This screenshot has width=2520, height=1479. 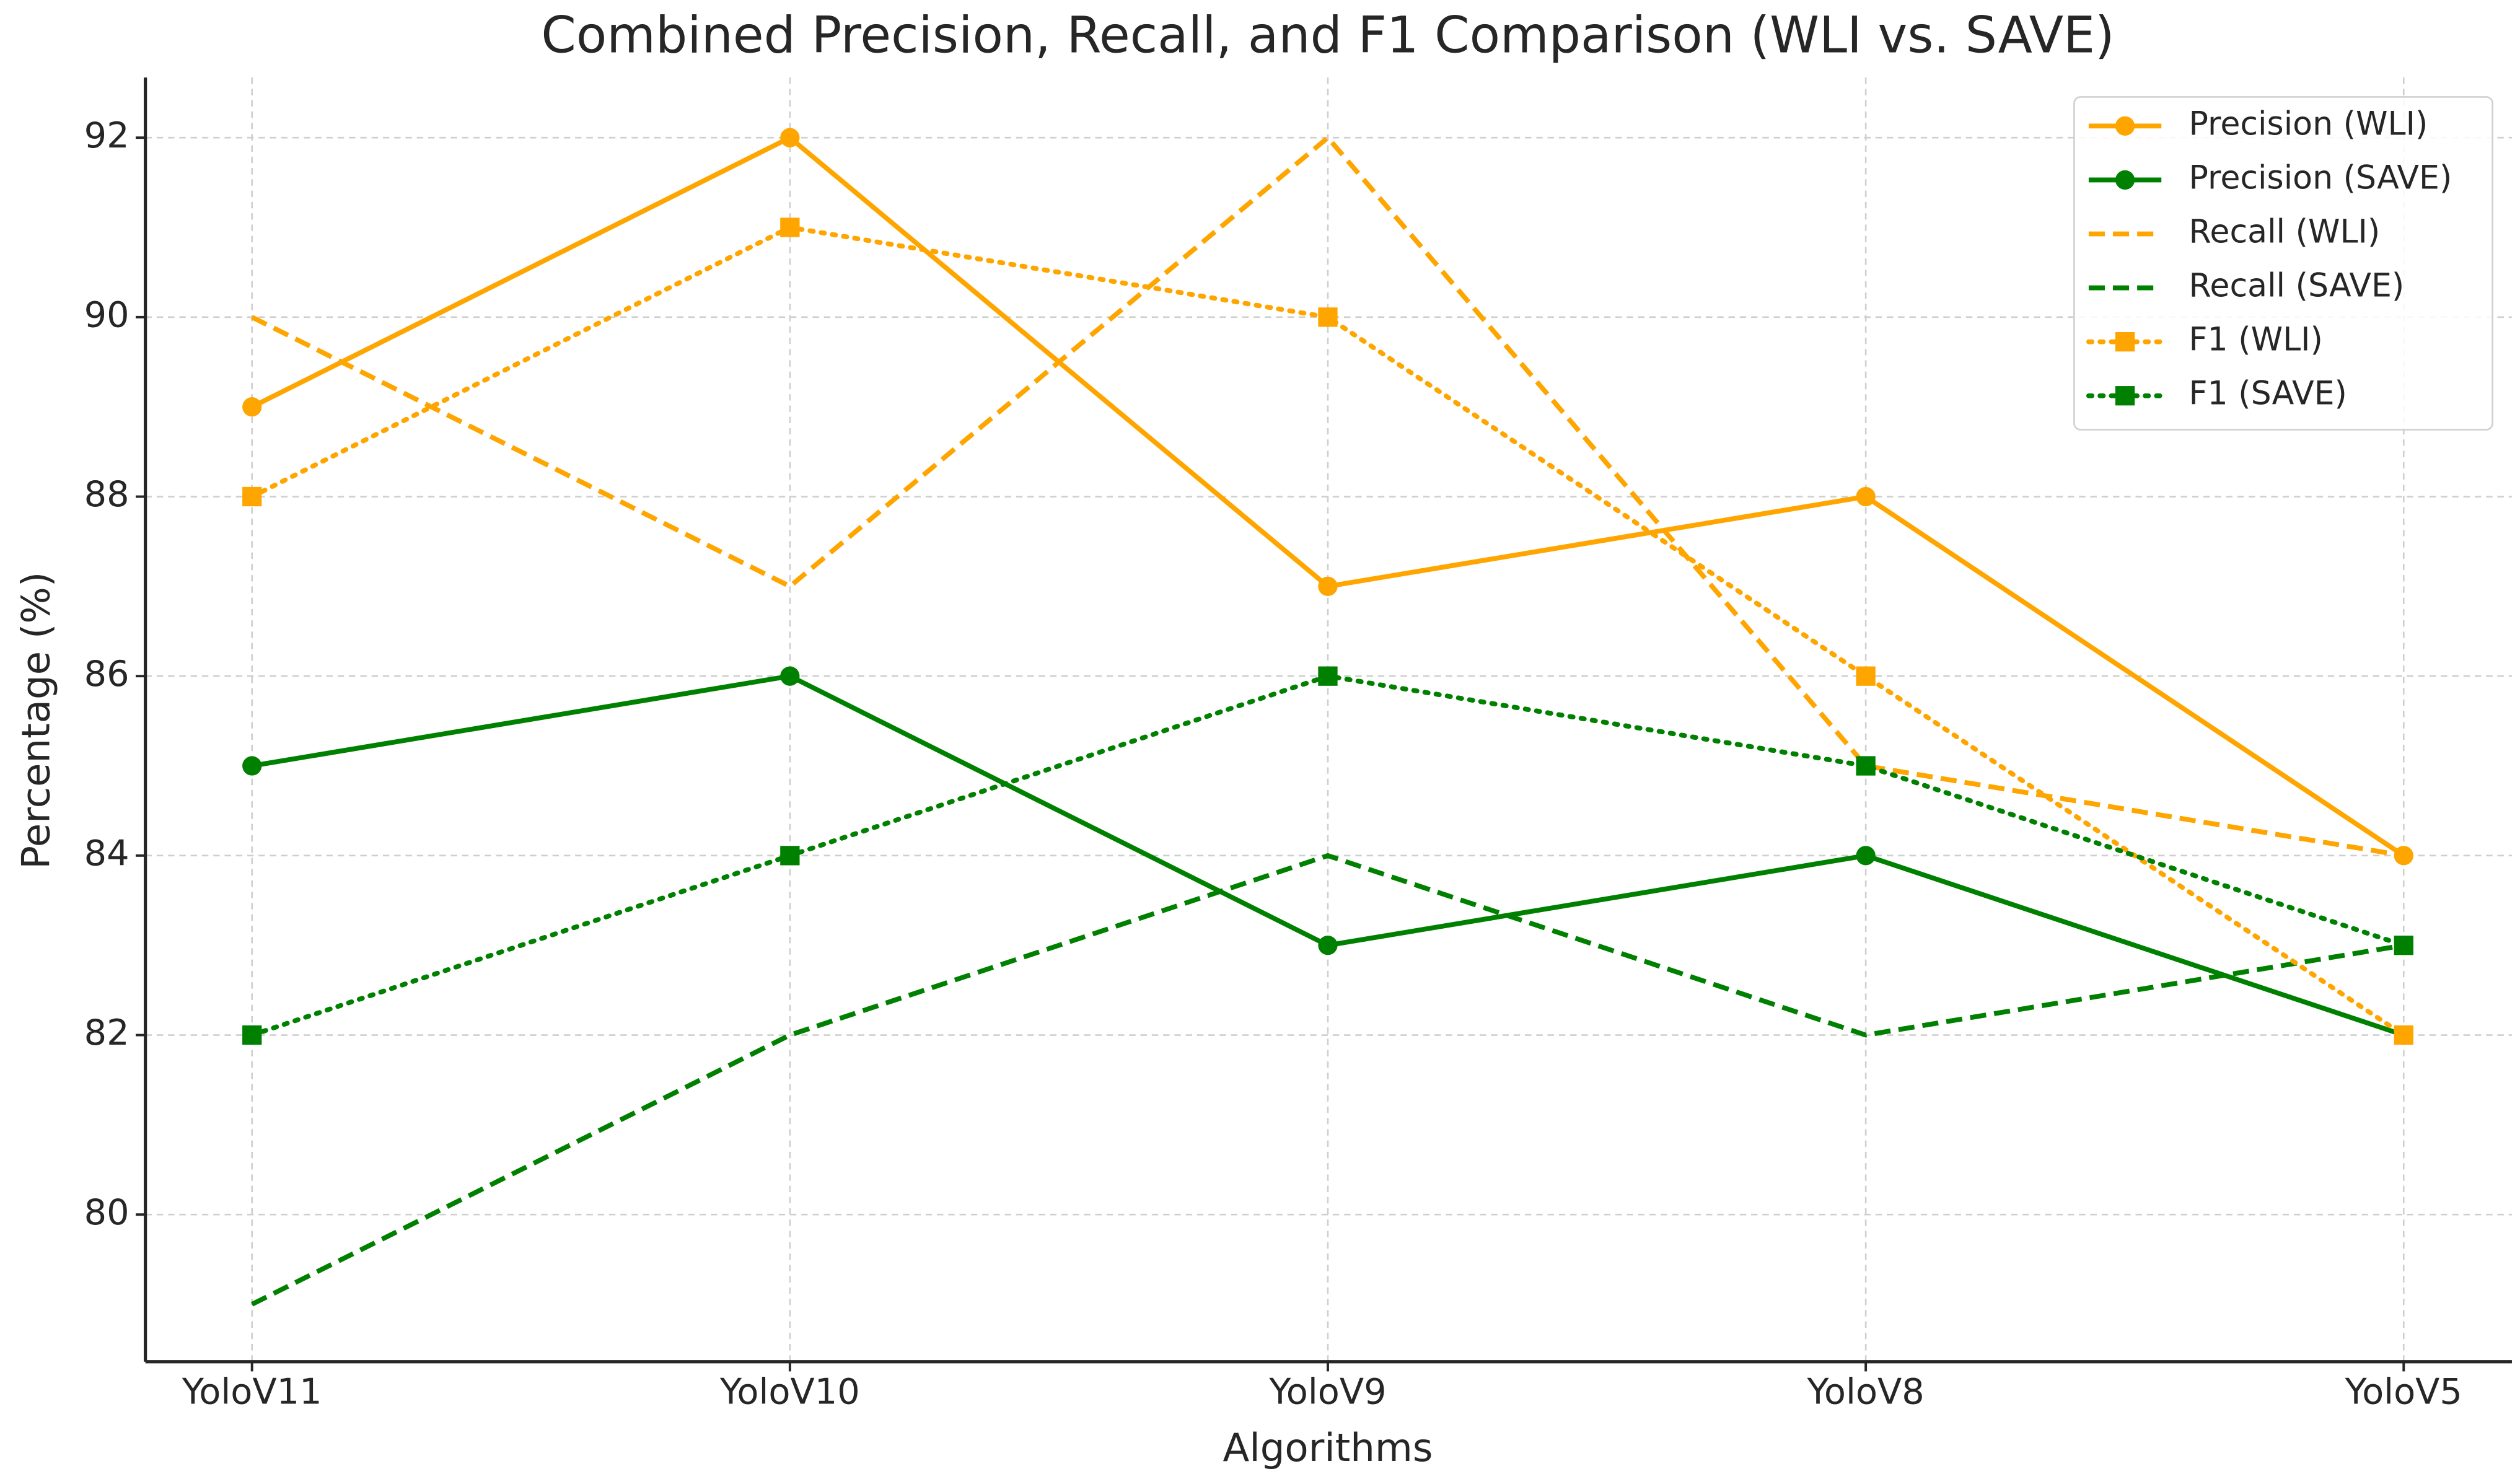 What do you see at coordinates (107, 1032) in the screenshot?
I see `y-tick-label: 82` at bounding box center [107, 1032].